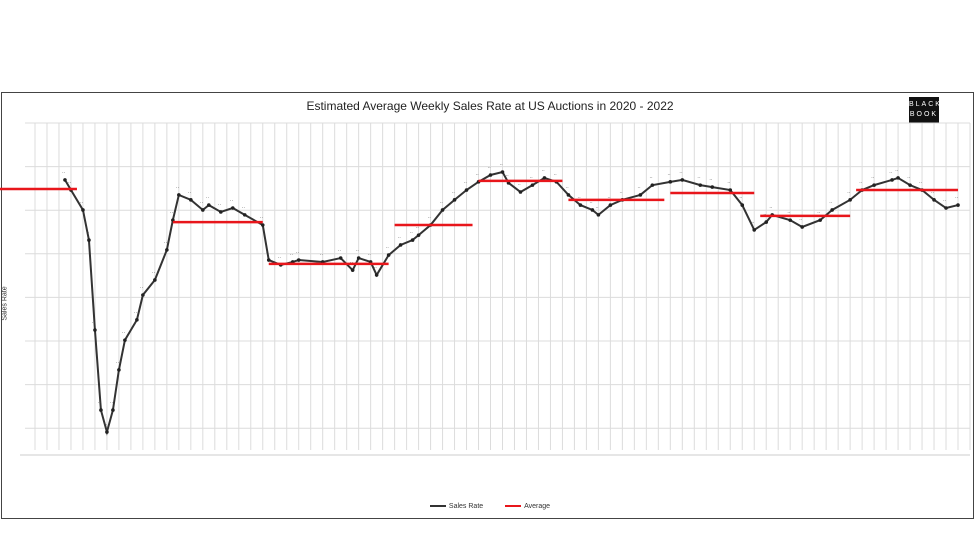 The width and height of the screenshot is (980, 552). Describe the element at coordinates (925, 104) in the screenshot. I see `logo-line-1: BLACK` at that location.